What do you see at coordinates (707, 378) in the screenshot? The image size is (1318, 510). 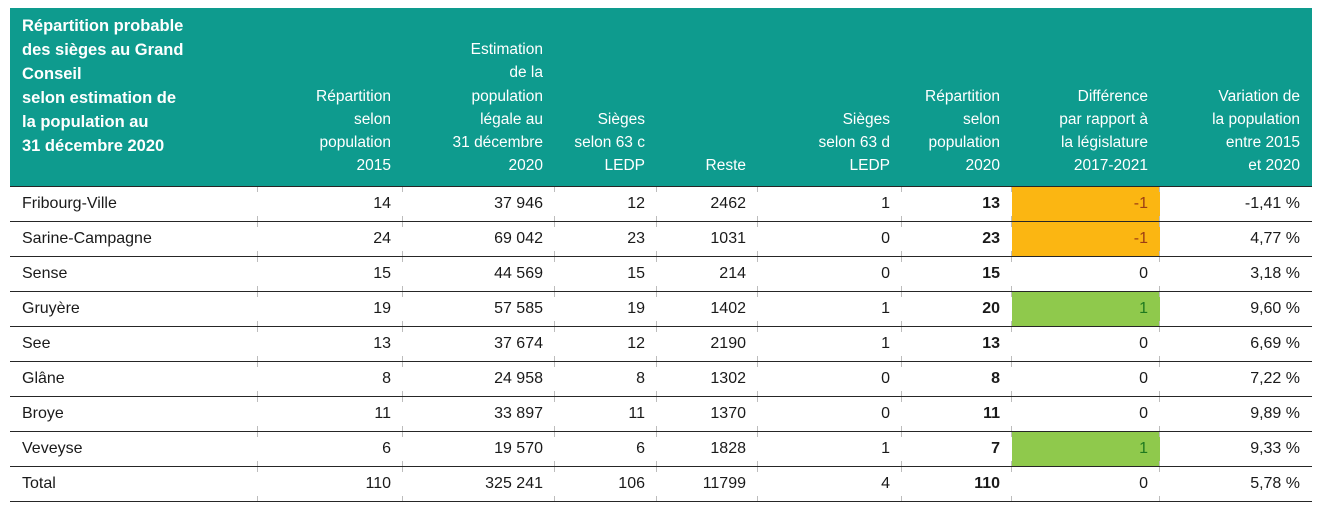 I see `cell-reste: 1302` at bounding box center [707, 378].